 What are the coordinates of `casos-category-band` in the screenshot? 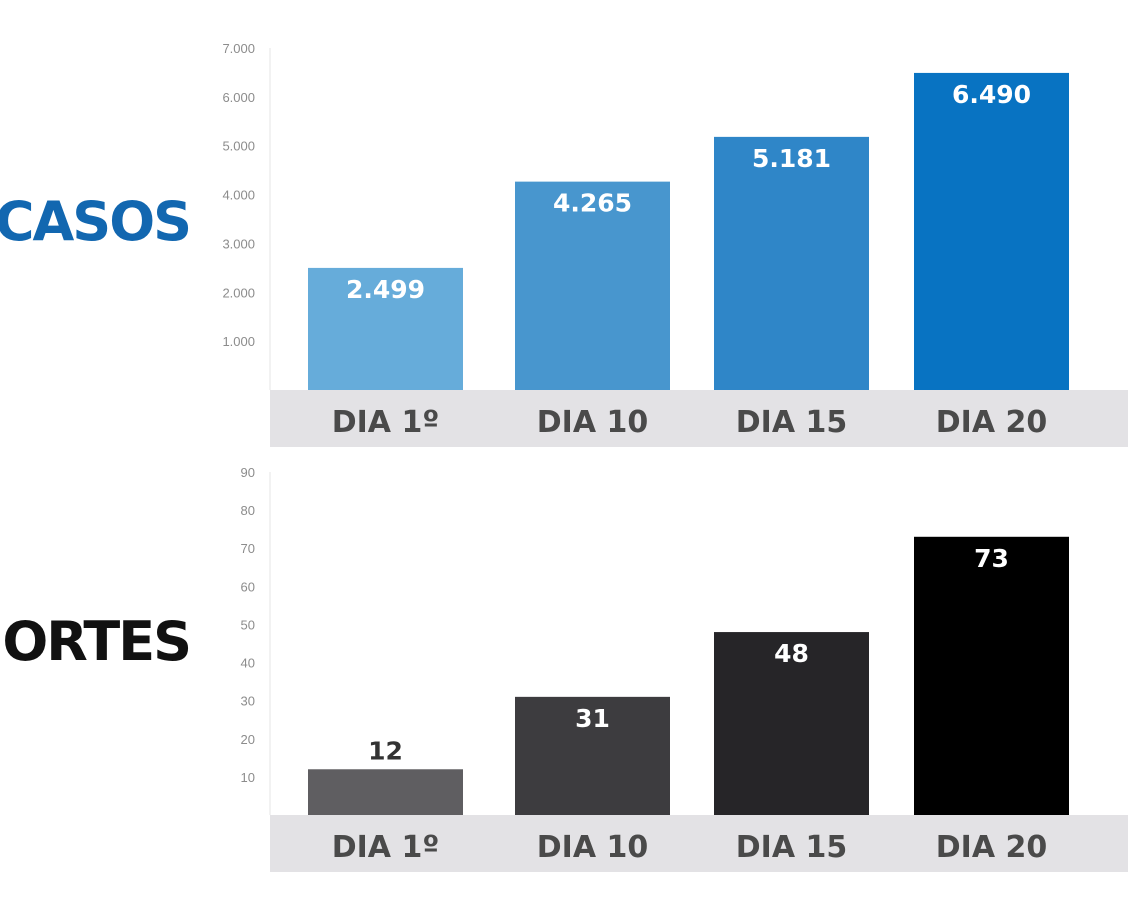 It's located at (699, 418).